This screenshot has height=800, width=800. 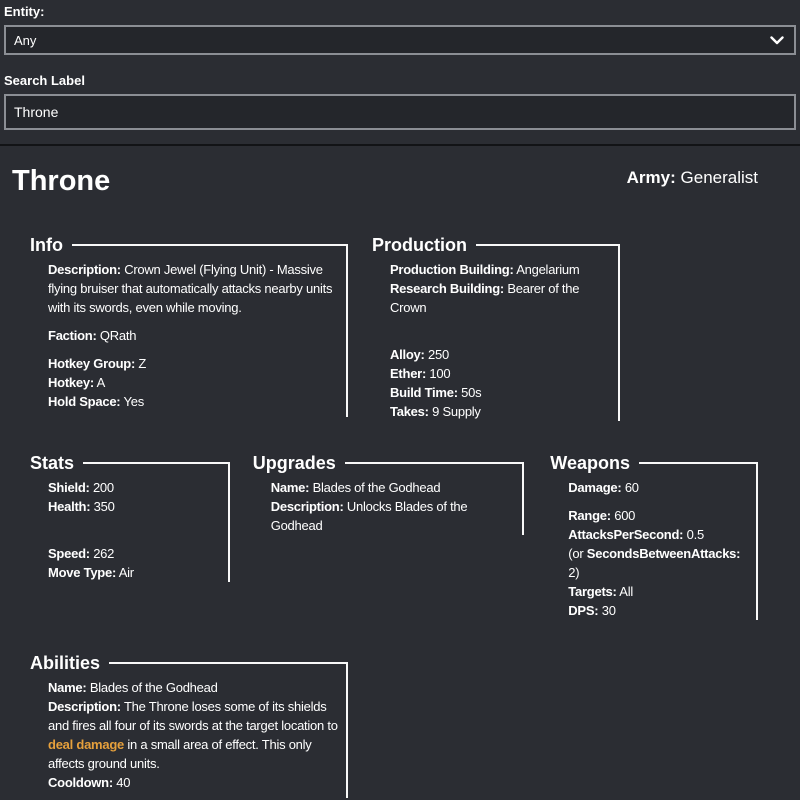 What do you see at coordinates (385, 181) in the screenshot?
I see `entity-header: Throne Army: Generalist` at bounding box center [385, 181].